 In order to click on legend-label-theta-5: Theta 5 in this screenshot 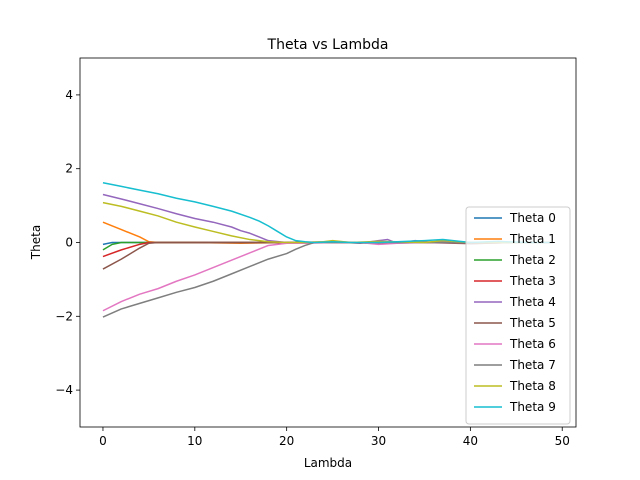, I will do `click(532, 323)`.